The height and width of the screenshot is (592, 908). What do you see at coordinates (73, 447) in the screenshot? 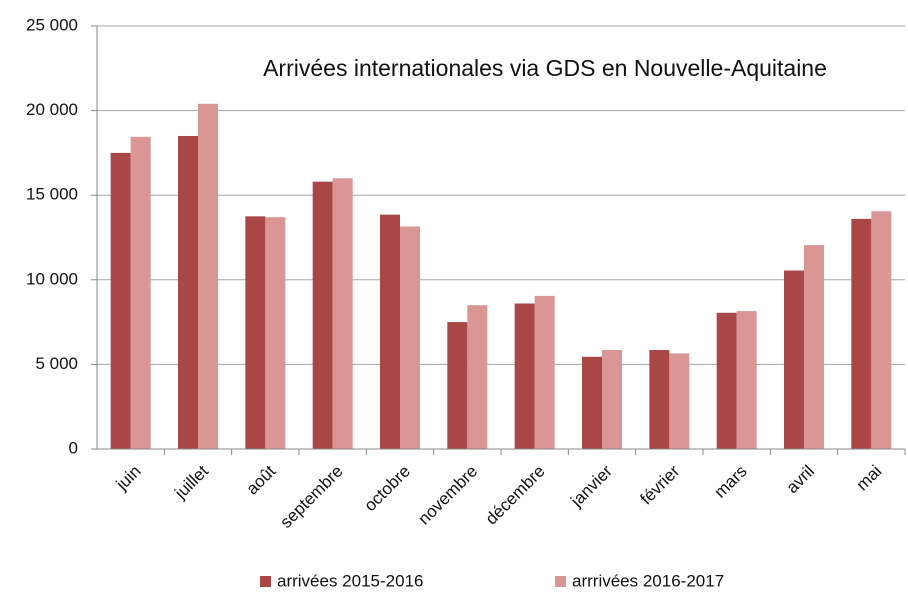
I see `y-tick-label: 0` at bounding box center [73, 447].